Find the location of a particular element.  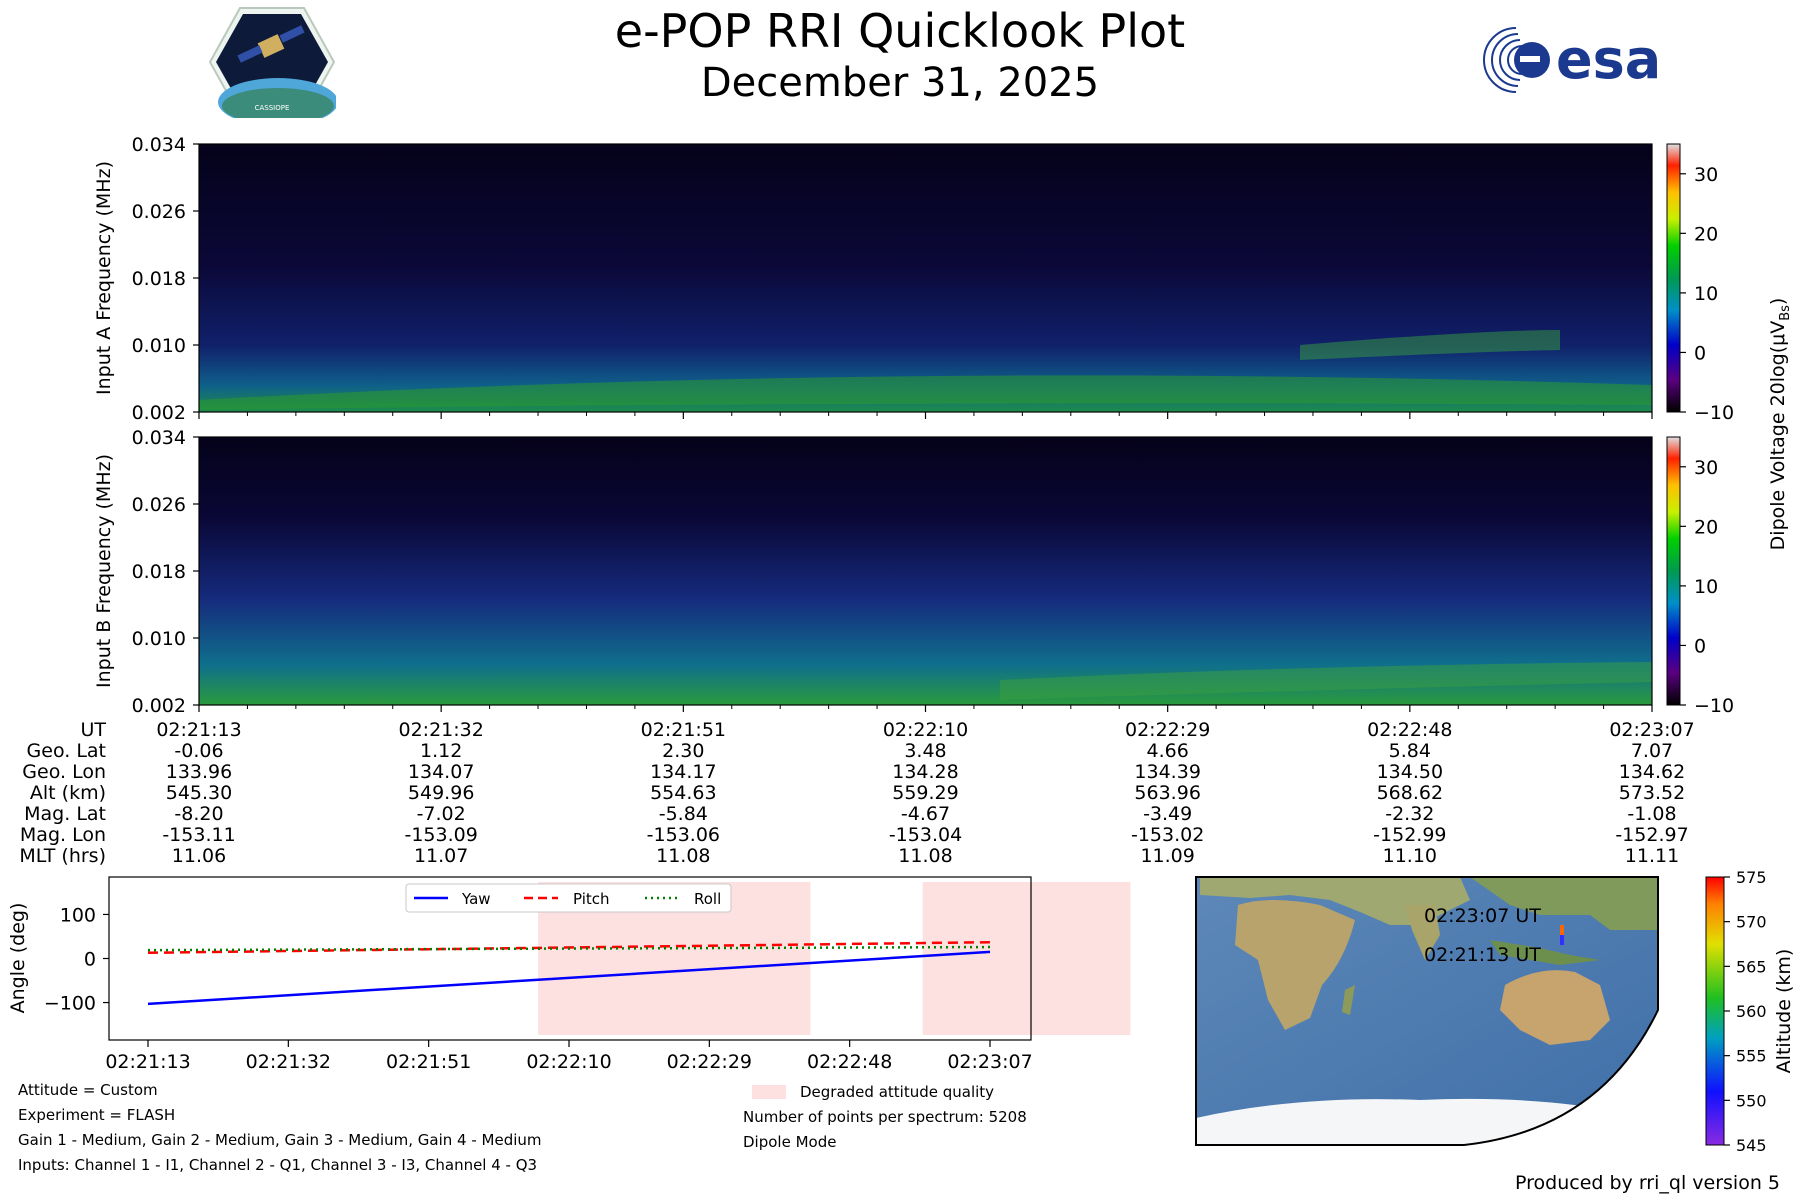

cassiope-logo: CASSIOPE is located at coordinates (272, 62).